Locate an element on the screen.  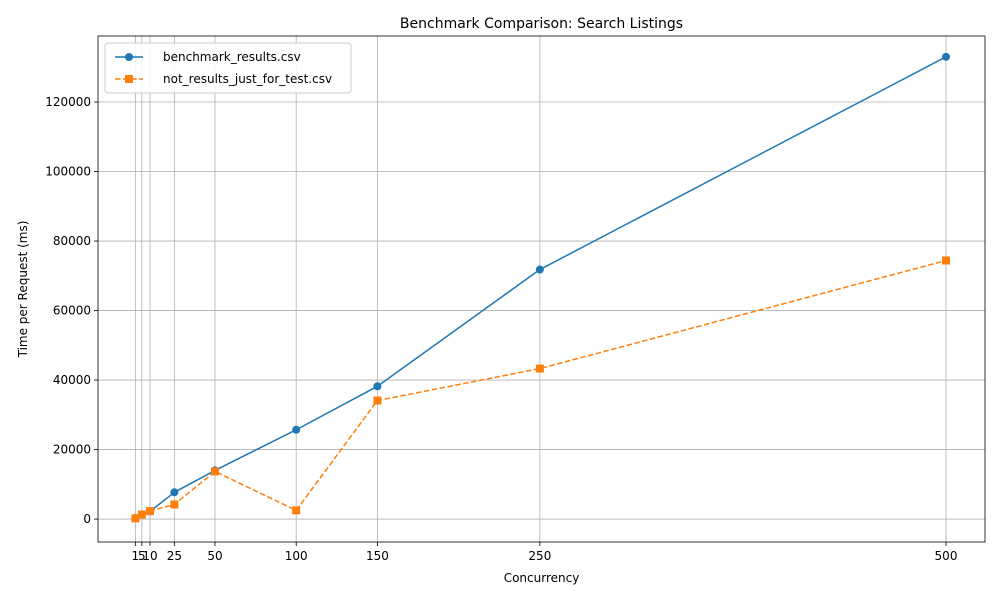
y-tick-label: 120000 is located at coordinates (68, 102).